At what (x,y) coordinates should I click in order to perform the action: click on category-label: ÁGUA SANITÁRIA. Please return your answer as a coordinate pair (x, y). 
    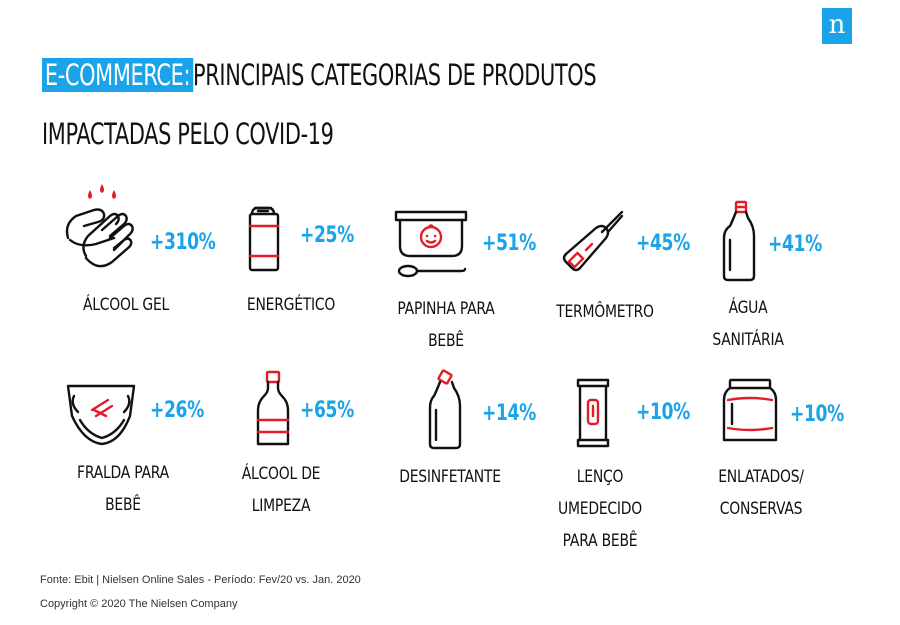
    Looking at the image, I should click on (748, 324).